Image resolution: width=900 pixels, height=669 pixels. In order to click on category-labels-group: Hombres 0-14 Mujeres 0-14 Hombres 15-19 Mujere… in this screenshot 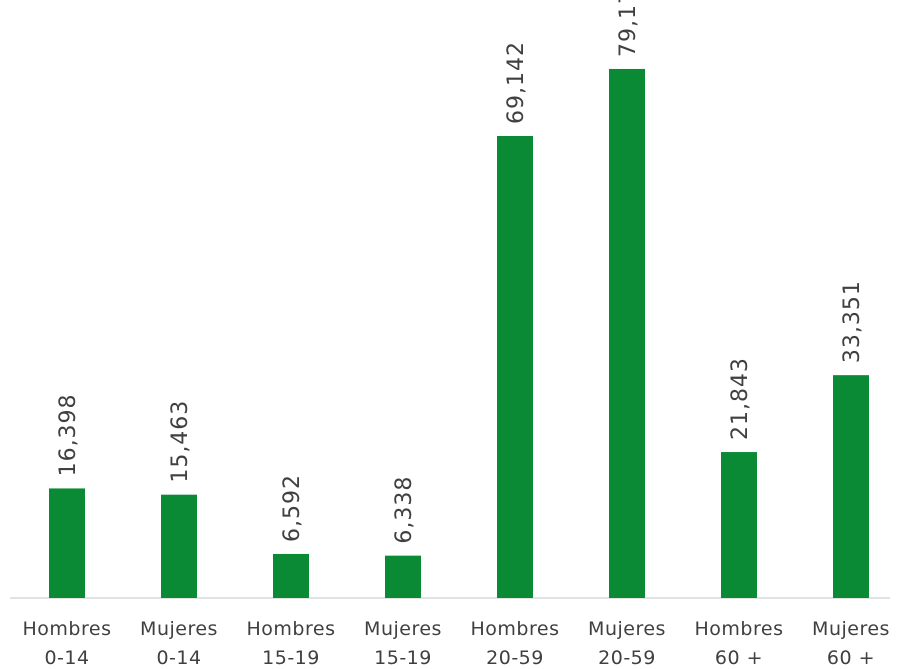, I will do `click(456, 643)`.